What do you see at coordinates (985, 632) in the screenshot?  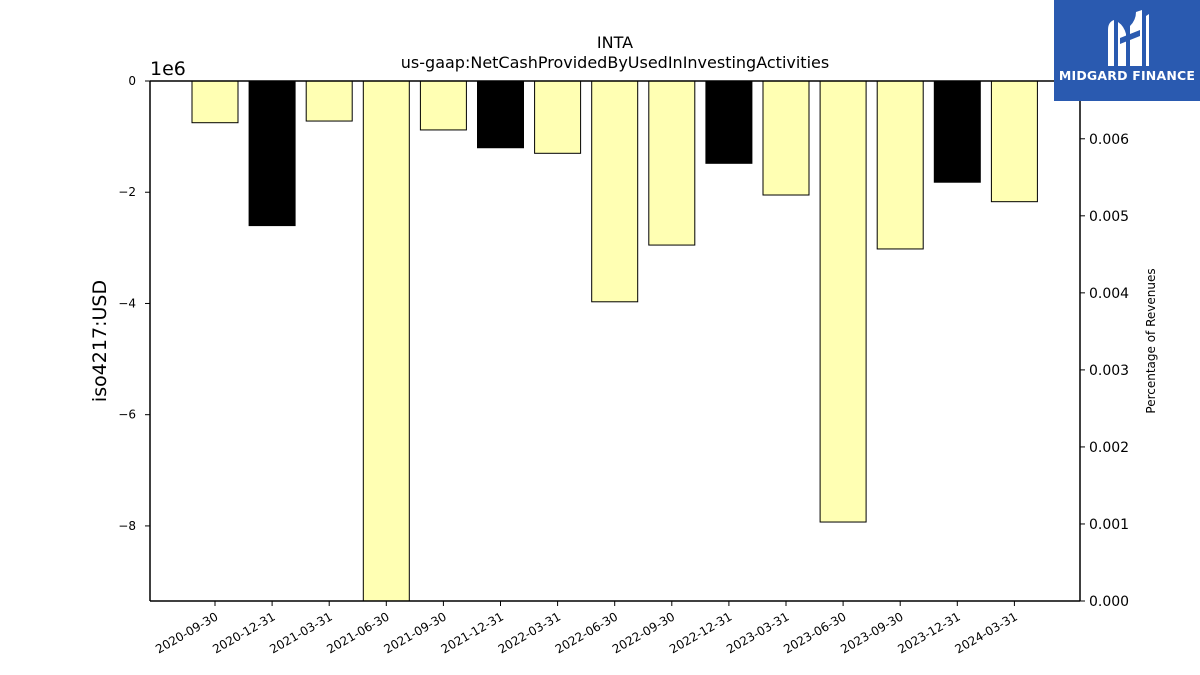 I see `x-tick-label: 2024-03-31` at bounding box center [985, 632].